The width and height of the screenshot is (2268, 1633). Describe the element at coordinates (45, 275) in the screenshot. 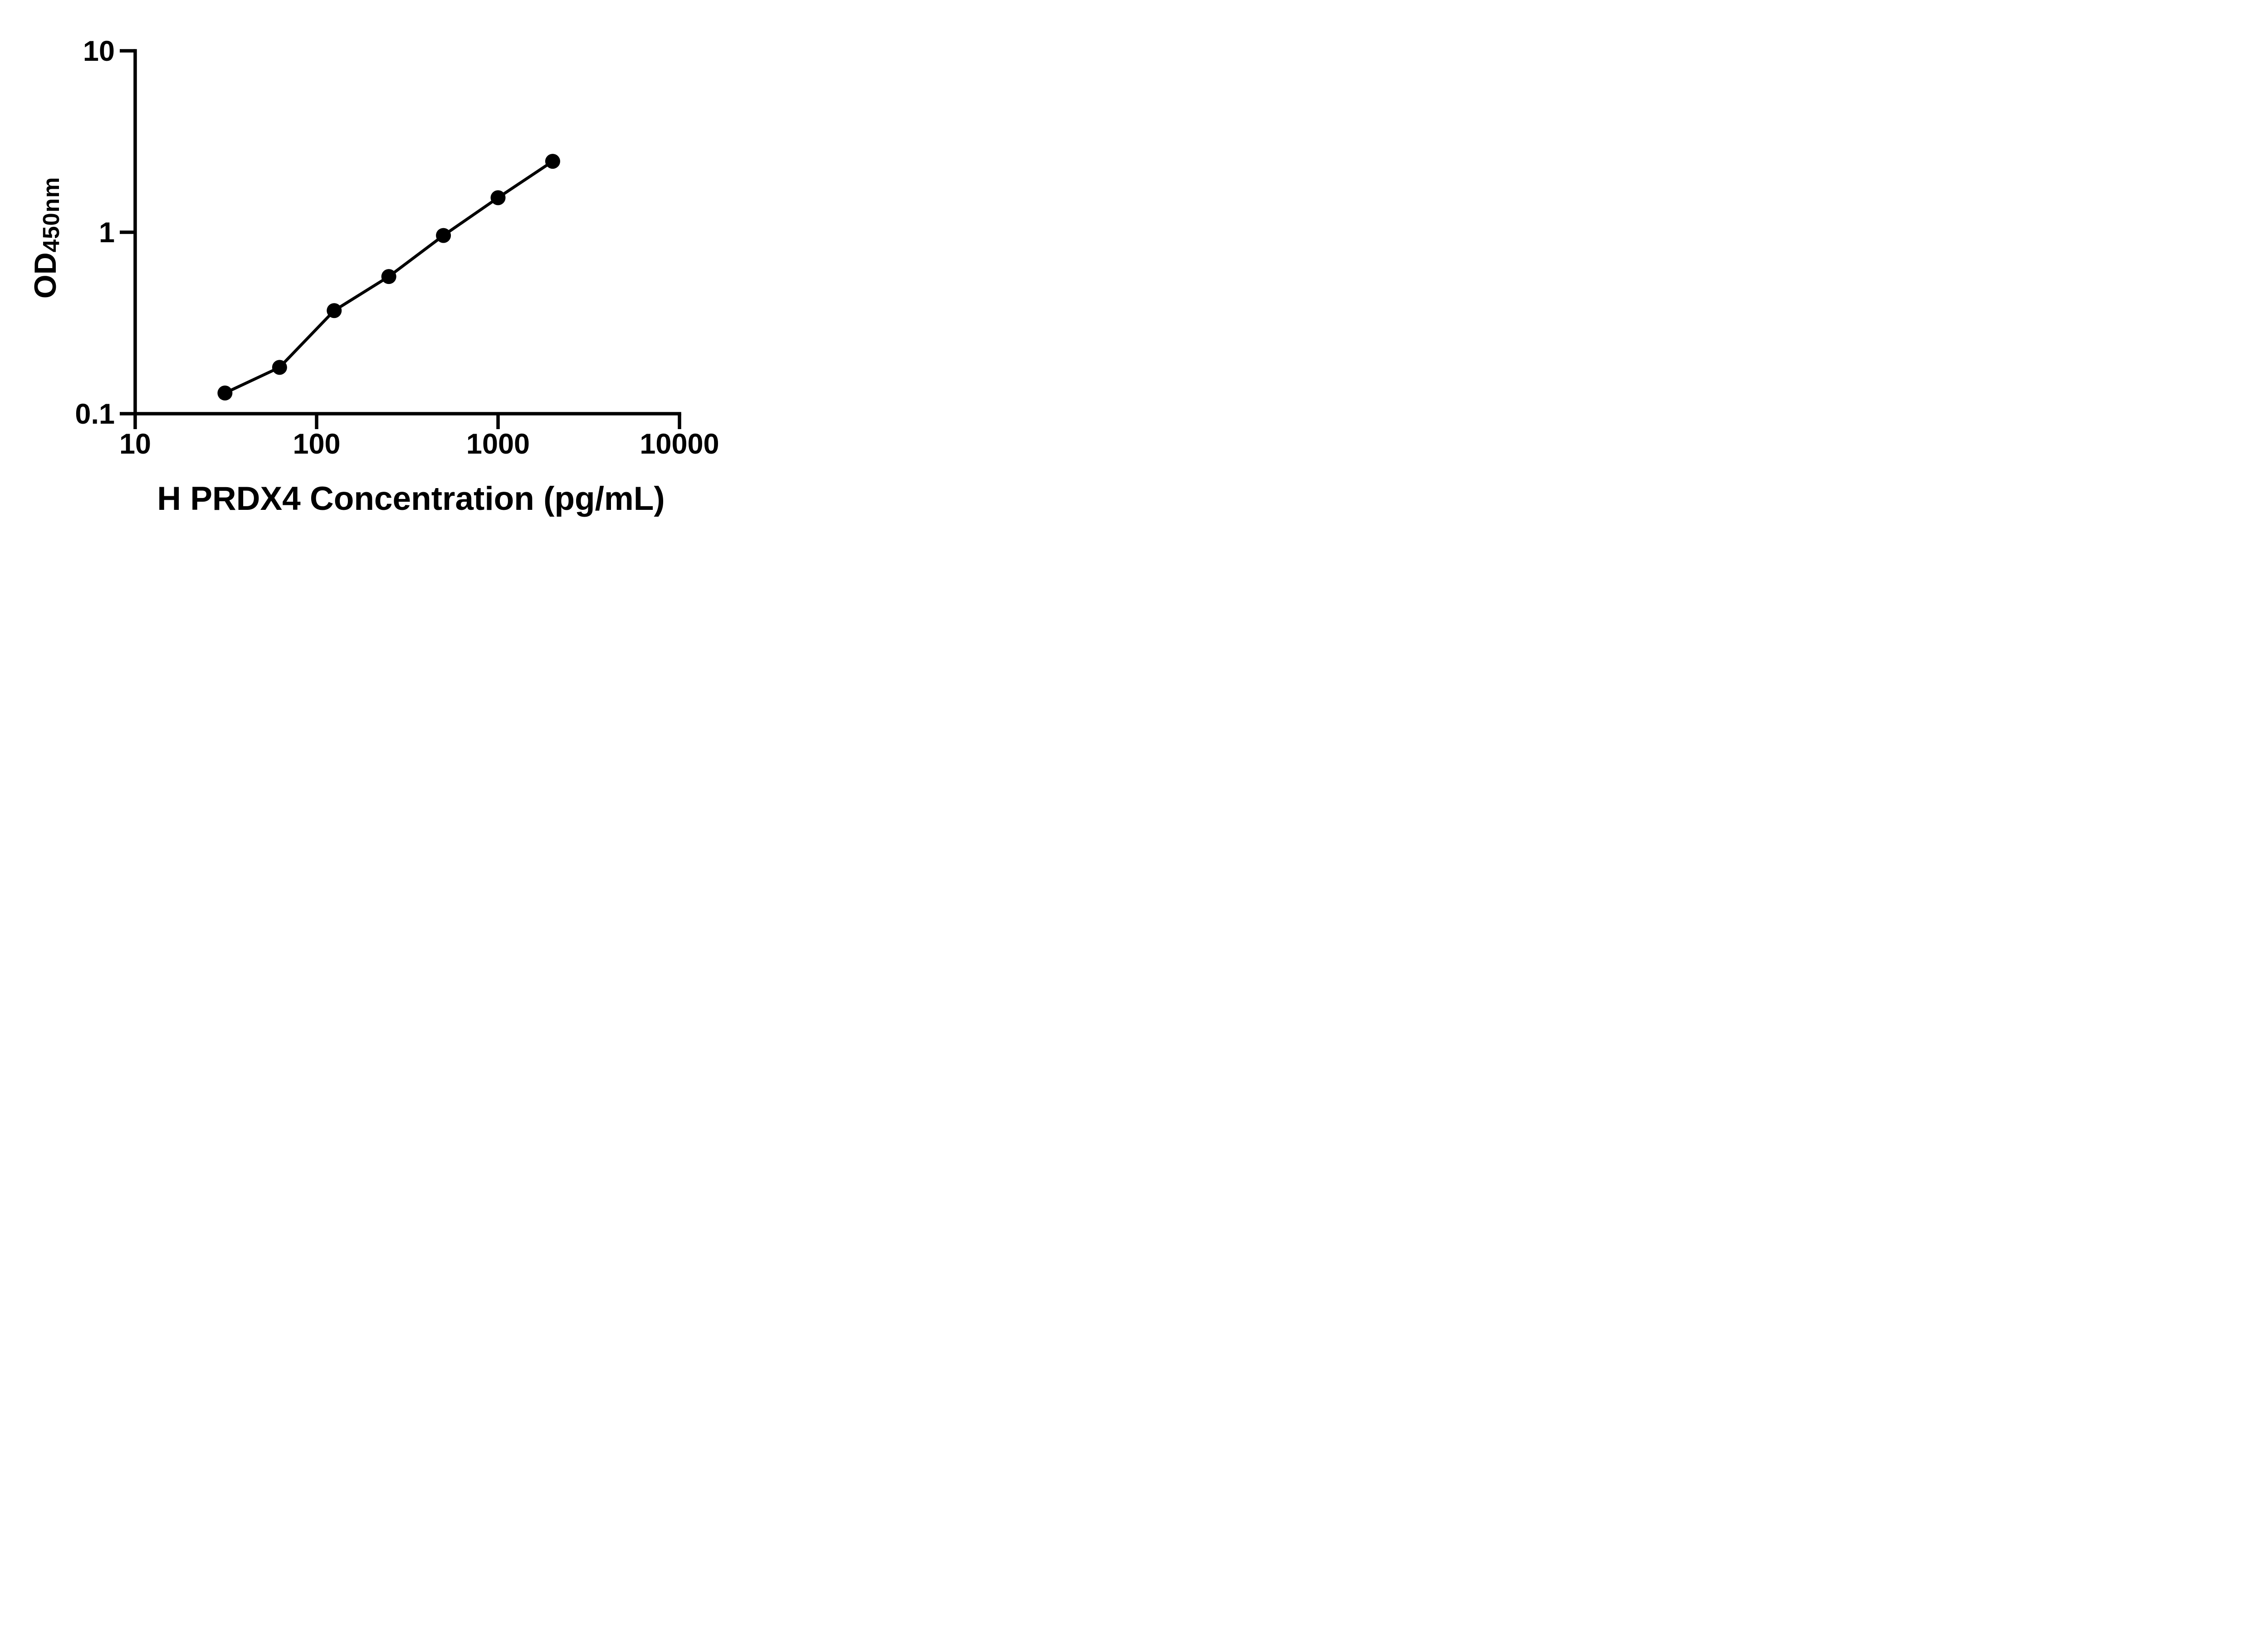

I see `y-axis-title-main: OD` at that location.